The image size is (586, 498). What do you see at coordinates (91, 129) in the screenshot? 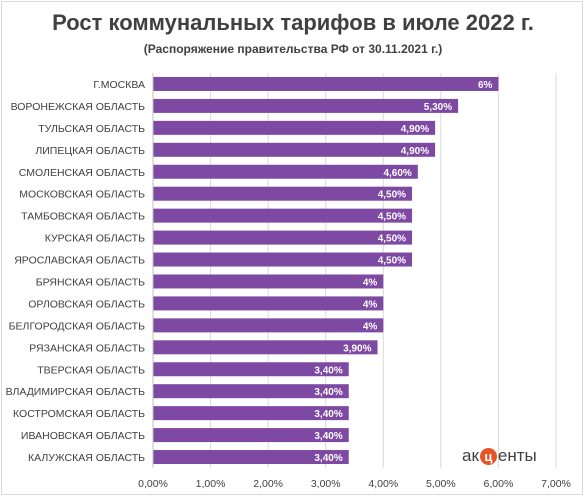
I see `category-label: ТУЛЬСКАЯ ОБЛАСТЬ` at bounding box center [91, 129].